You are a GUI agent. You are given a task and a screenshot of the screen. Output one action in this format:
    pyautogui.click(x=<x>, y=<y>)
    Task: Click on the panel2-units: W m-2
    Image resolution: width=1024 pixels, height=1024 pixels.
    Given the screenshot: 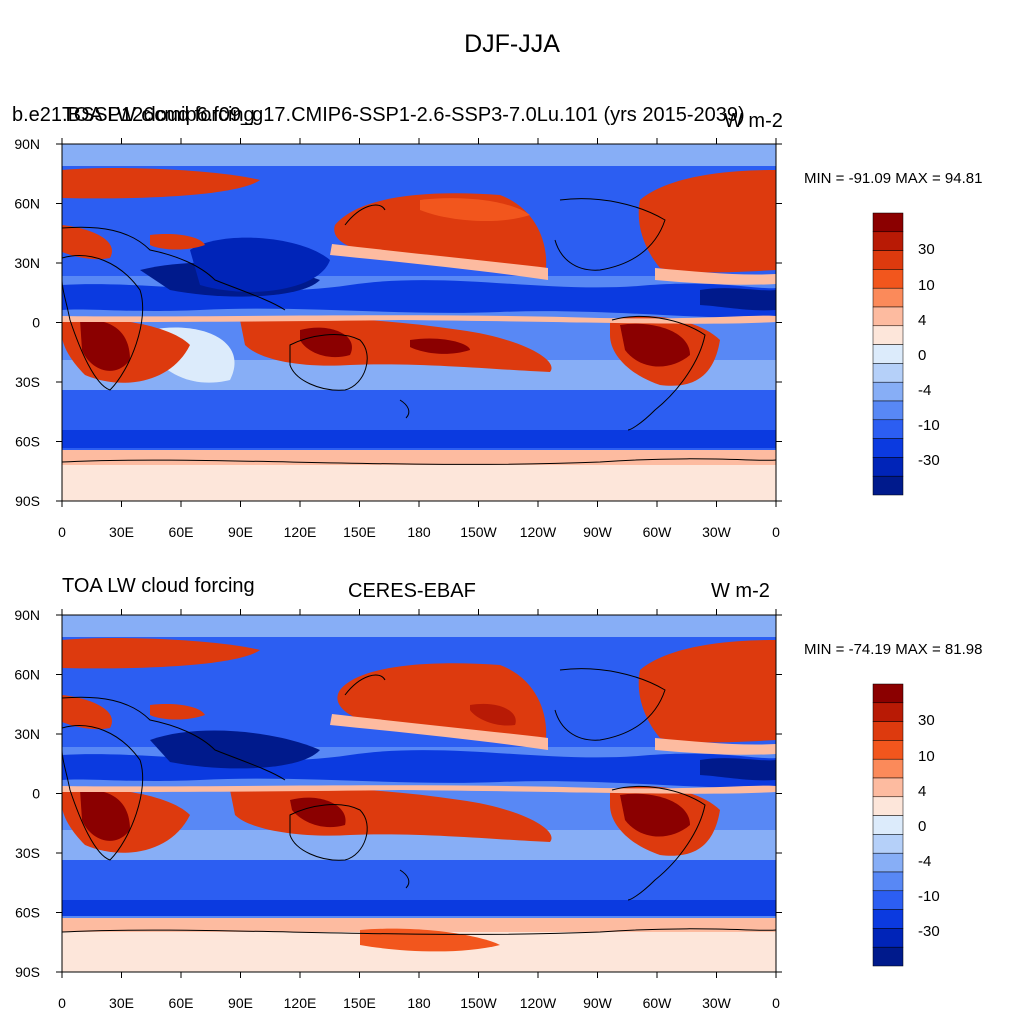 What is the action you would take?
    pyautogui.click(x=740, y=591)
    